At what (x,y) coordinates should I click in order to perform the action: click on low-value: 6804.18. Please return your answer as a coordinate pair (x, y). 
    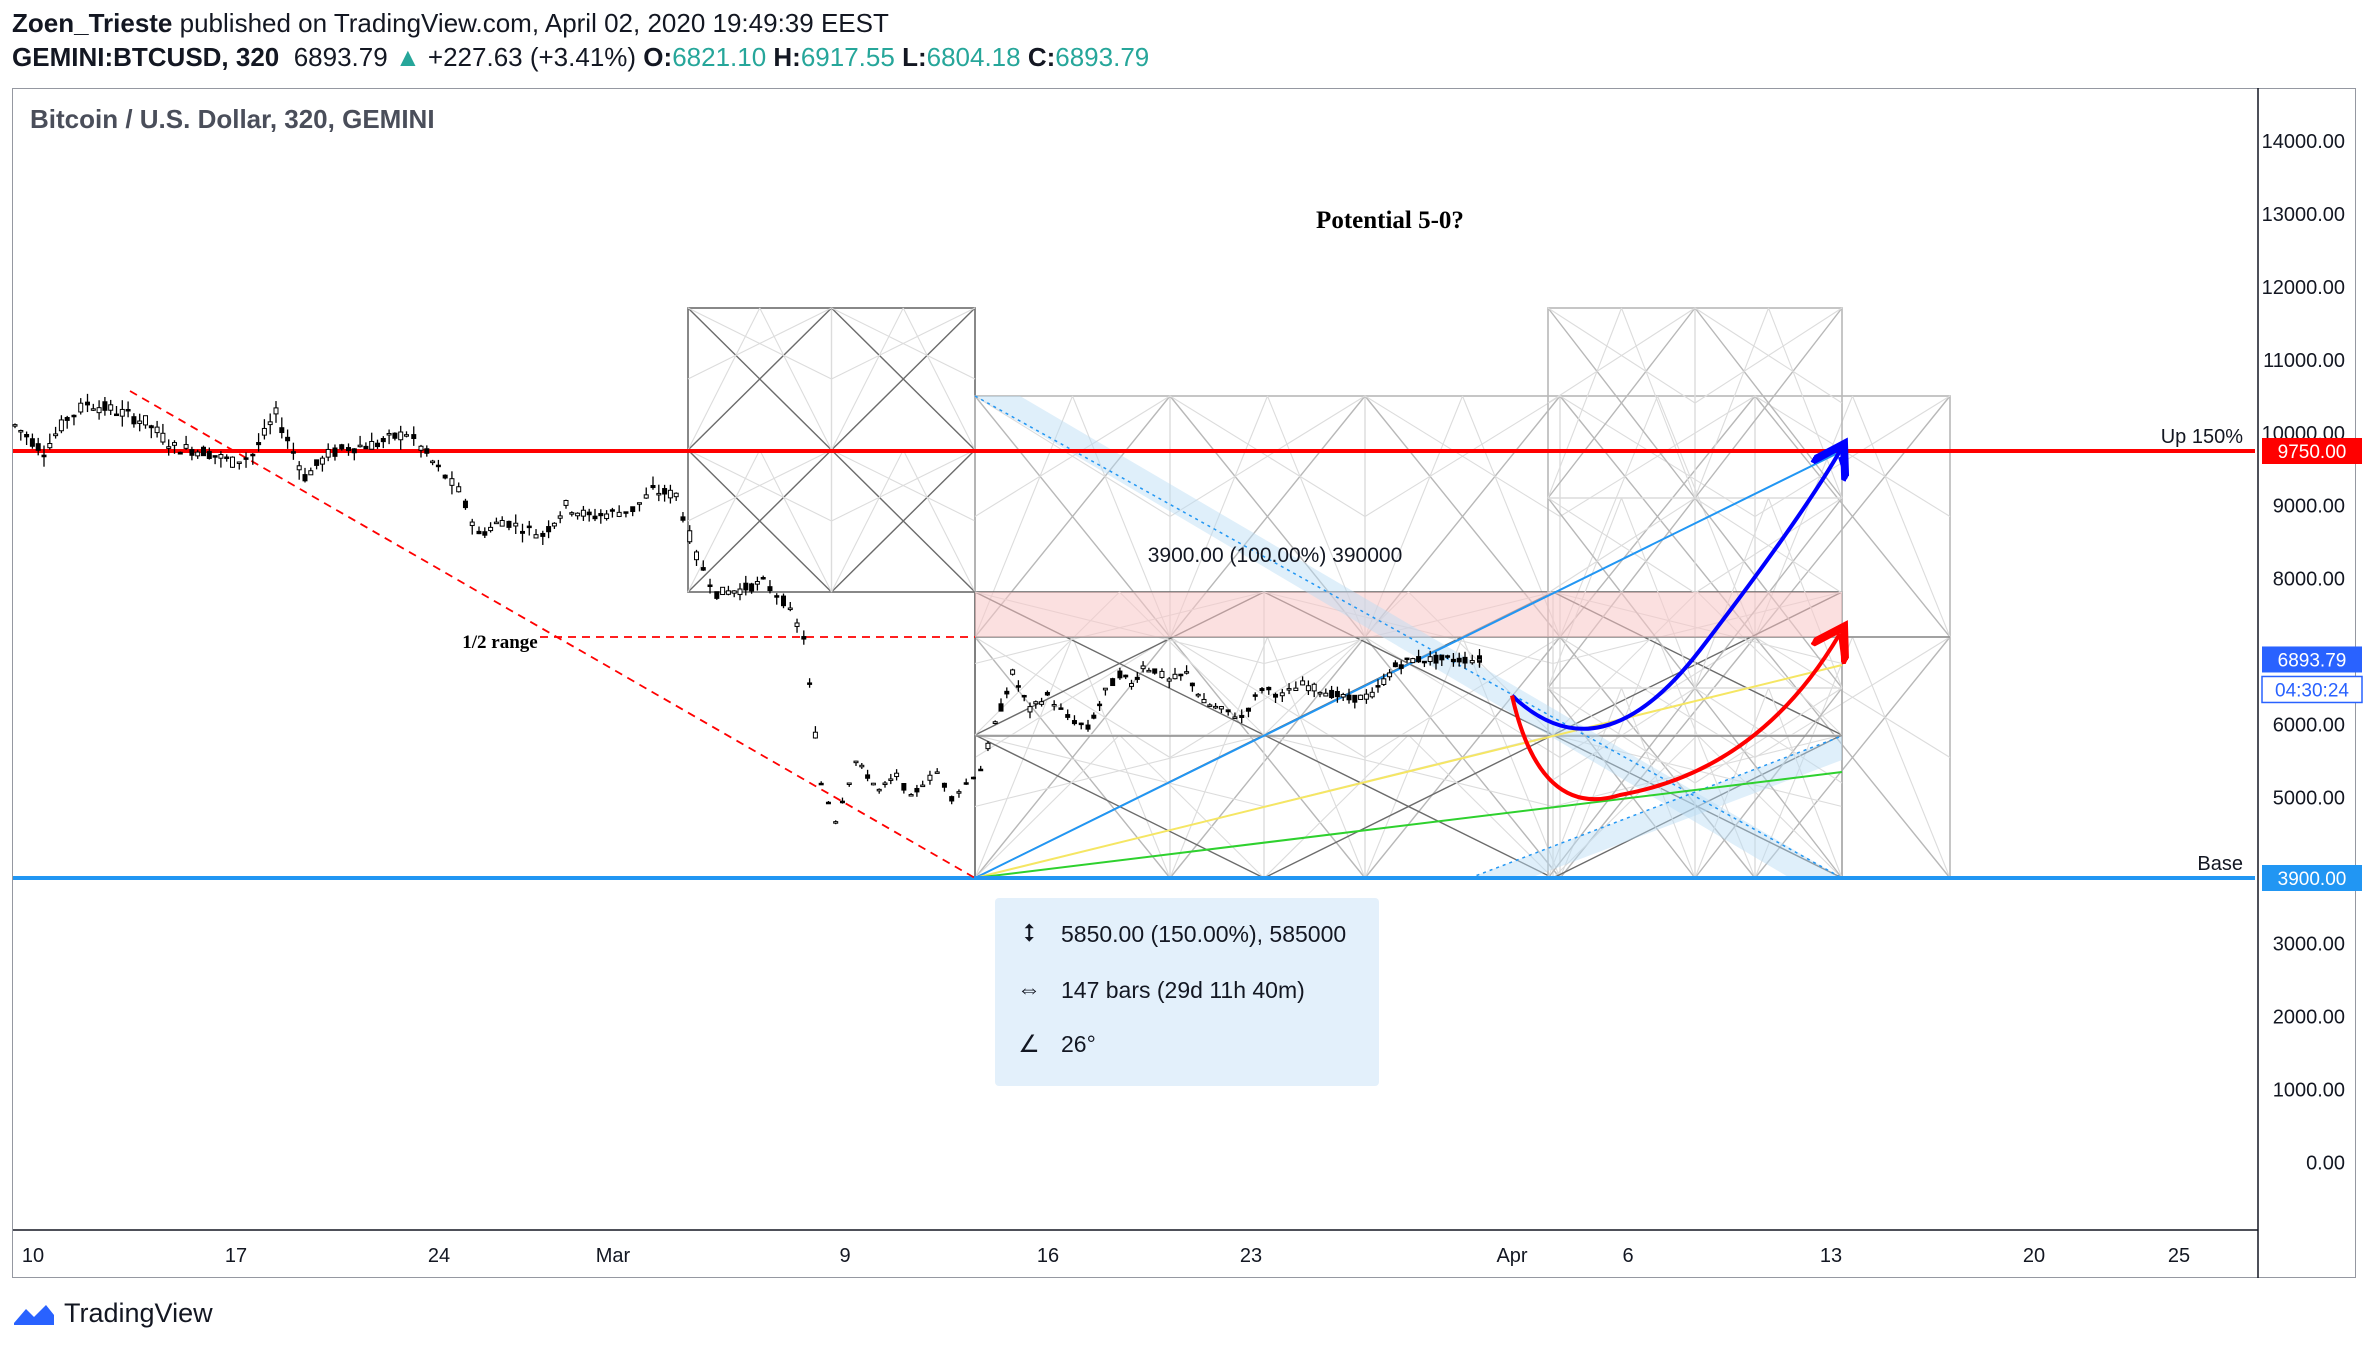
    Looking at the image, I should click on (973, 57).